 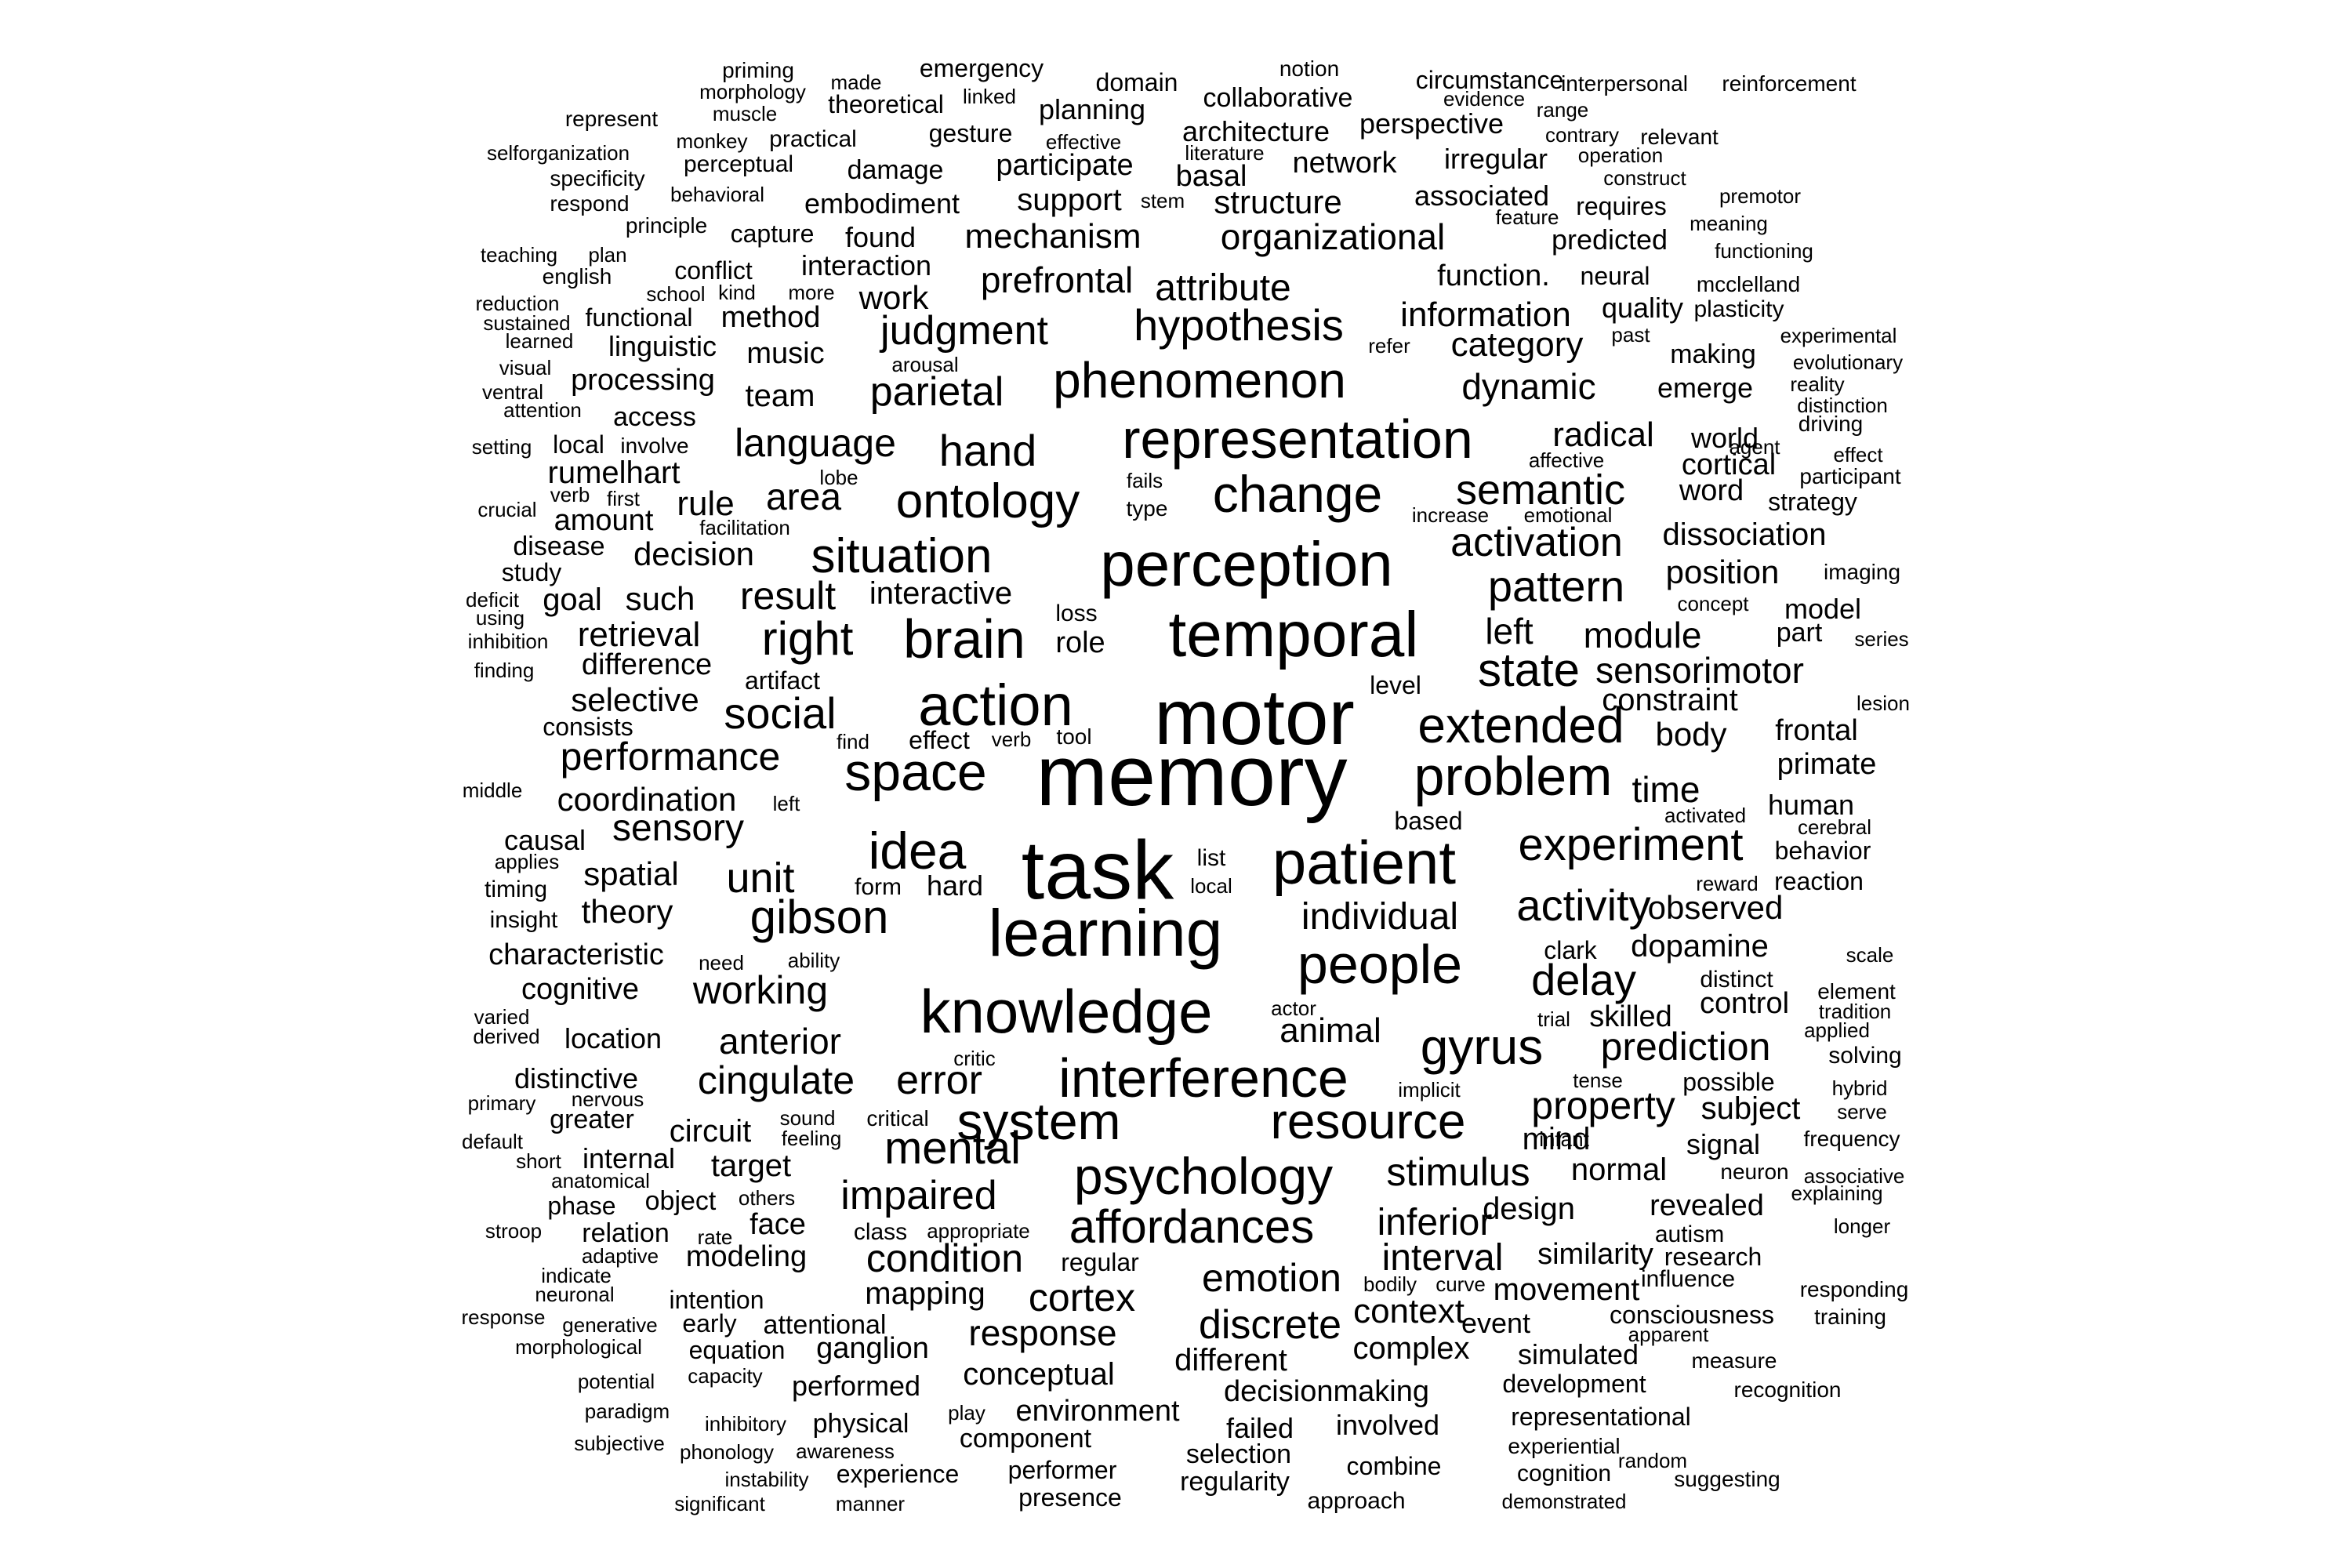 What do you see at coordinates (1513, 776) in the screenshot?
I see `word-problem: problem` at bounding box center [1513, 776].